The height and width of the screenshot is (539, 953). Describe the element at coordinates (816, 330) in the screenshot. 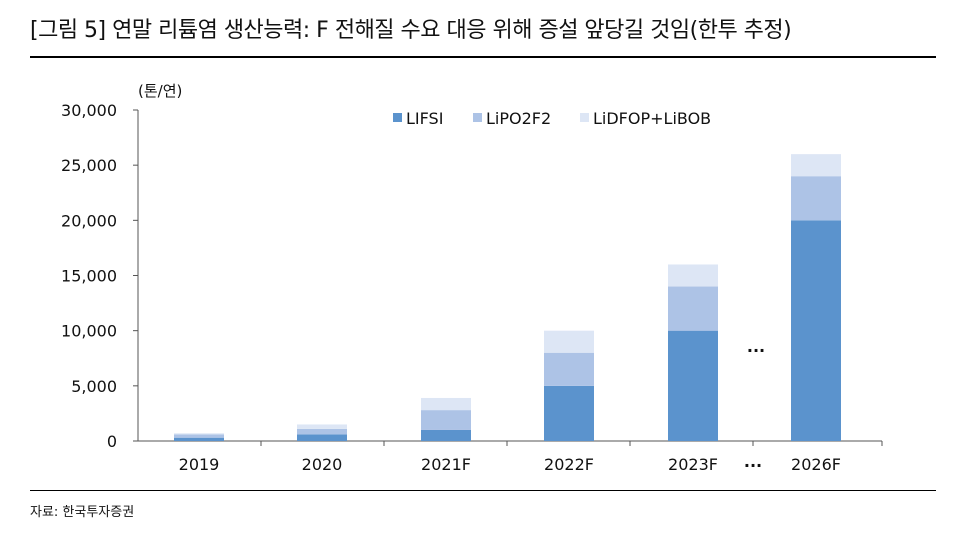

I see `bar-lifsi-2026f` at that location.